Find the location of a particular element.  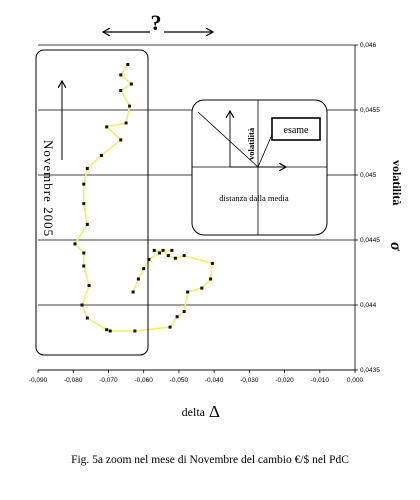

x-axis-title: delta Δ is located at coordinates (201, 411).